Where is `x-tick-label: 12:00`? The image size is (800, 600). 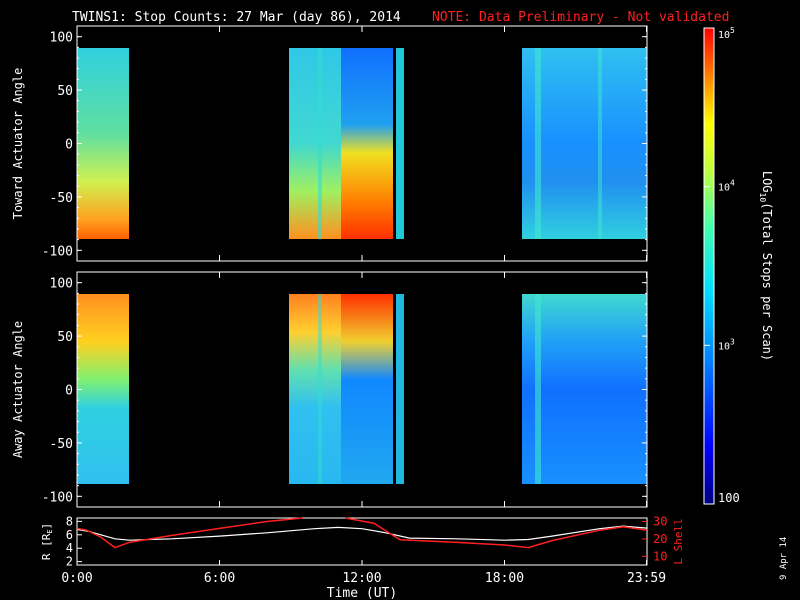 x-tick-label: 12:00 is located at coordinates (361, 578).